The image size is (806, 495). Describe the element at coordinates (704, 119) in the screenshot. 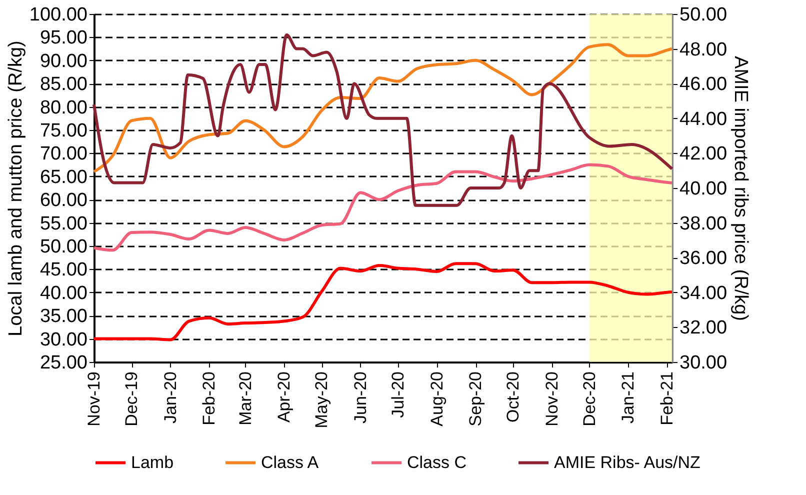

I see `y2-tick-label: 44.00` at that location.